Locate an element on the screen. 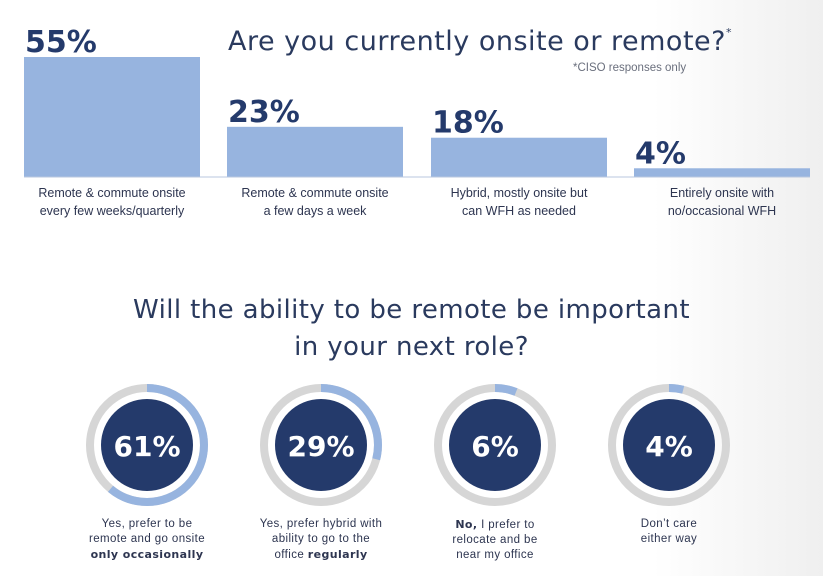 The width and height of the screenshot is (823, 576). donut-category-label-4: Don’t care either way is located at coordinates (669, 531).